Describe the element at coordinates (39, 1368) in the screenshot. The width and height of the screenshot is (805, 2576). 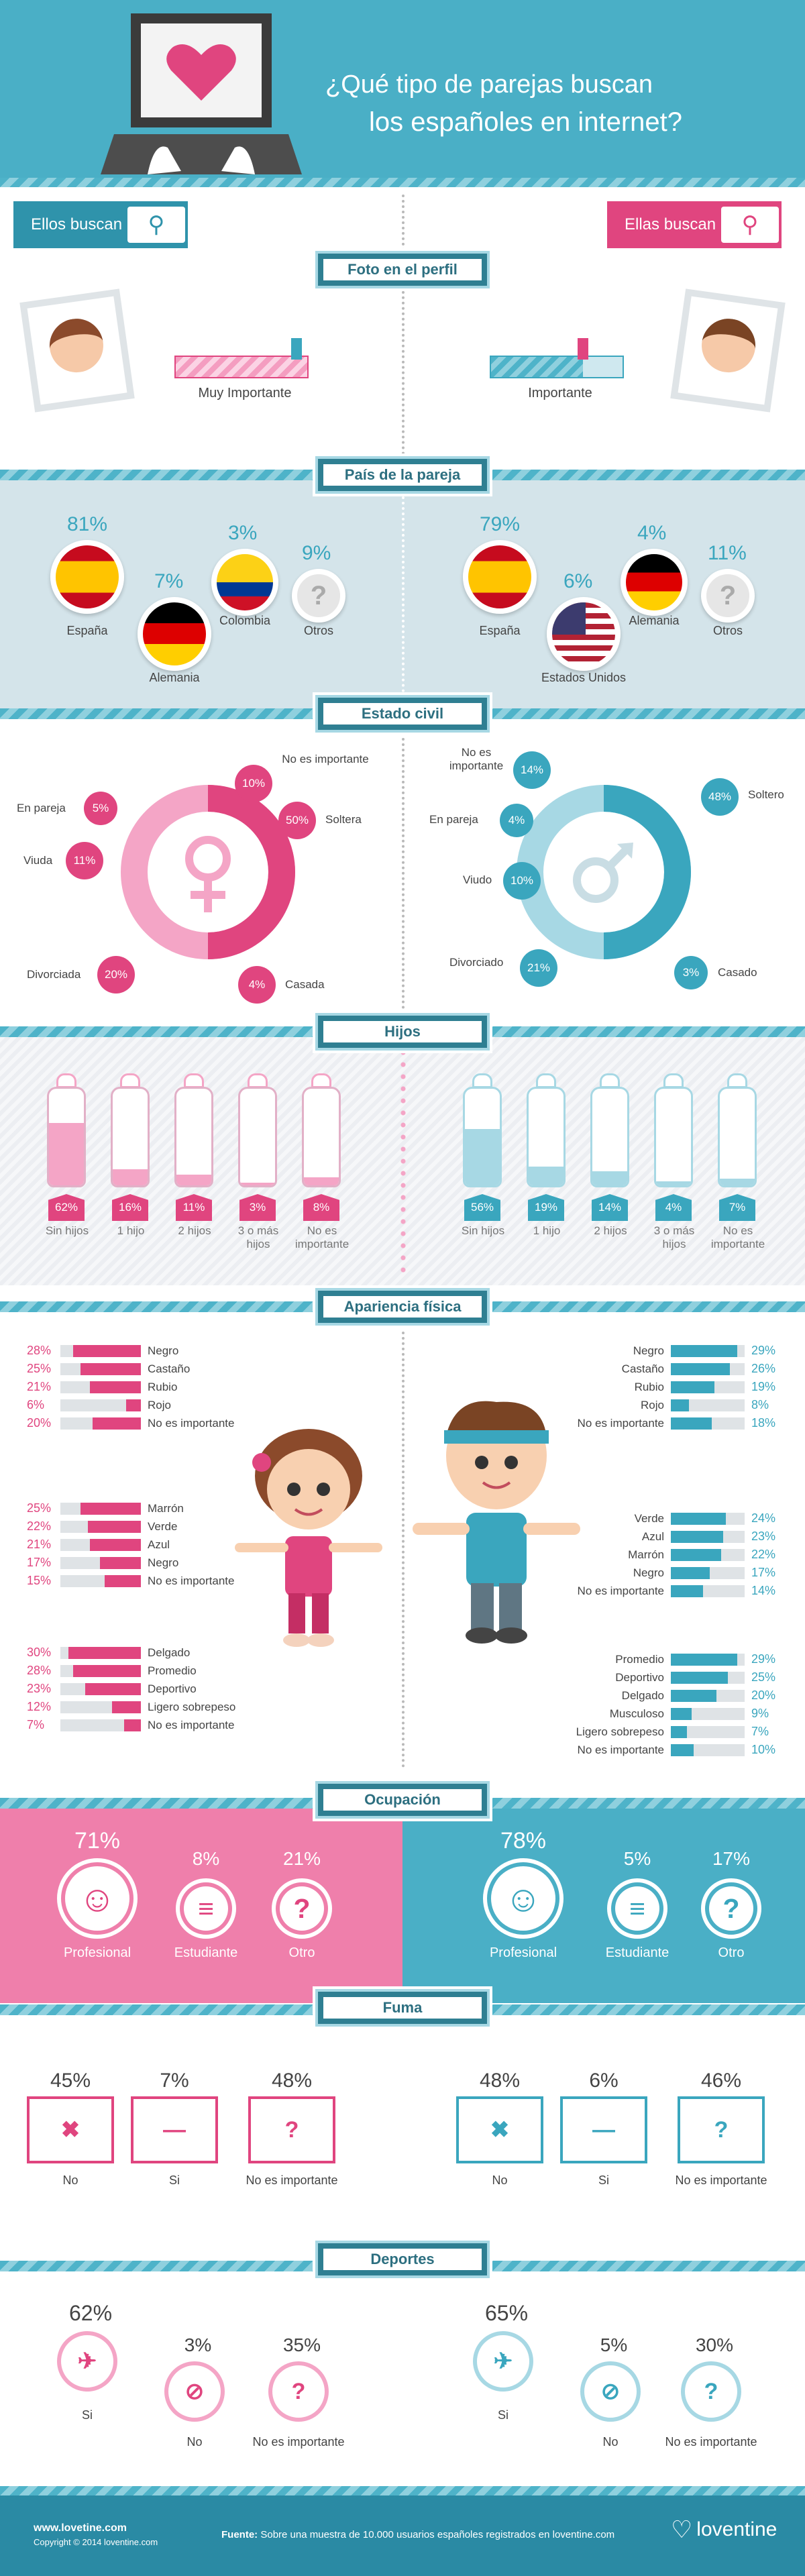
I see `apar-left_hair-pct-1: 25%` at that location.